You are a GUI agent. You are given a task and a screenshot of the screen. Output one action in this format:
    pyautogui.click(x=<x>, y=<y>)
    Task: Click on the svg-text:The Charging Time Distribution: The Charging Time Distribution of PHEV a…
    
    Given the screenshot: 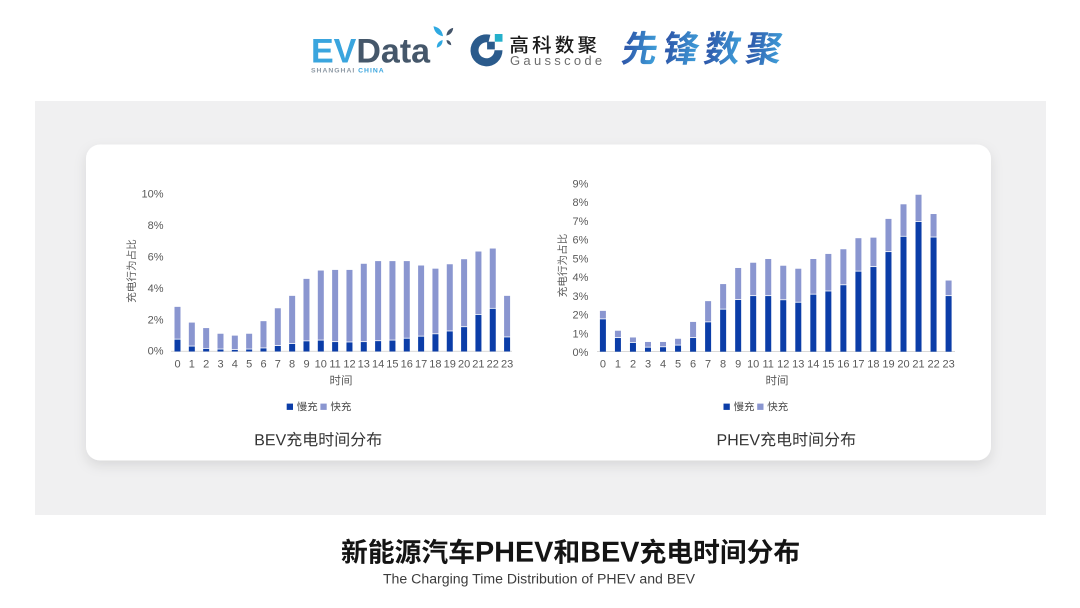 What is the action you would take?
    pyautogui.click(x=539, y=579)
    